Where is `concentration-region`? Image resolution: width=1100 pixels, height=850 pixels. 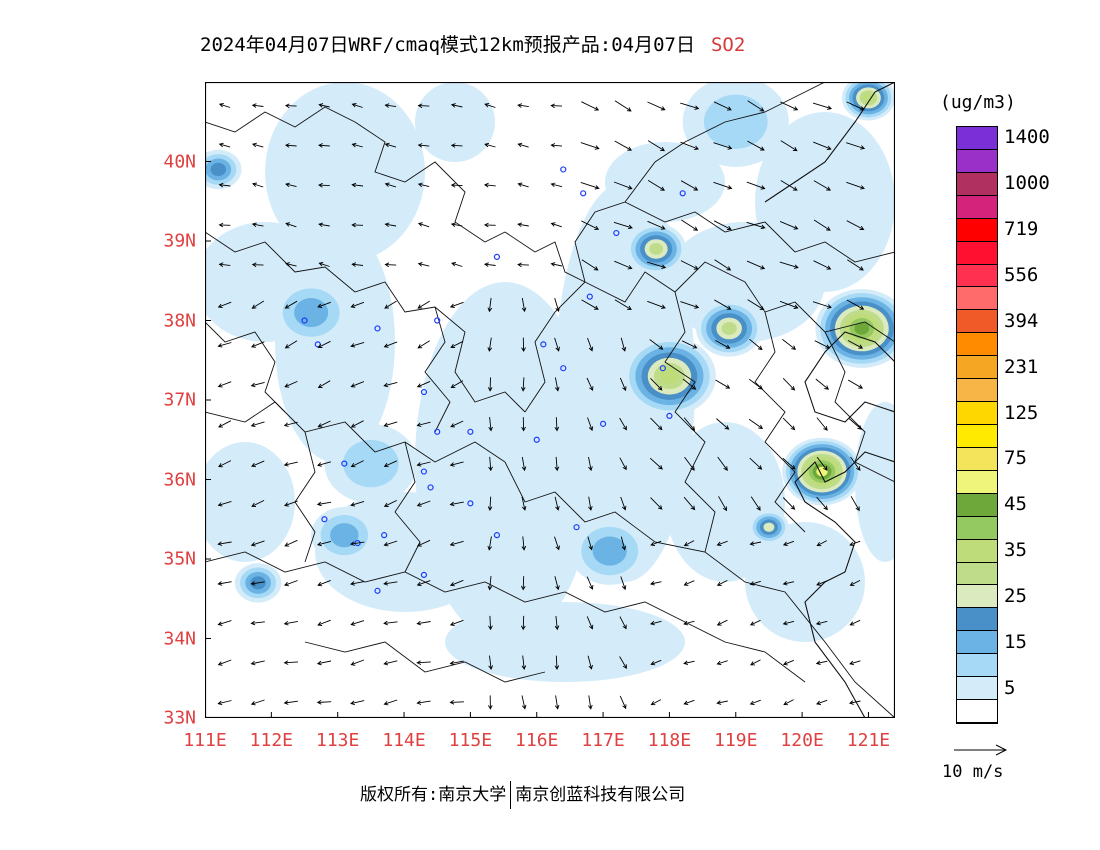 concentration-region is located at coordinates (665, 182).